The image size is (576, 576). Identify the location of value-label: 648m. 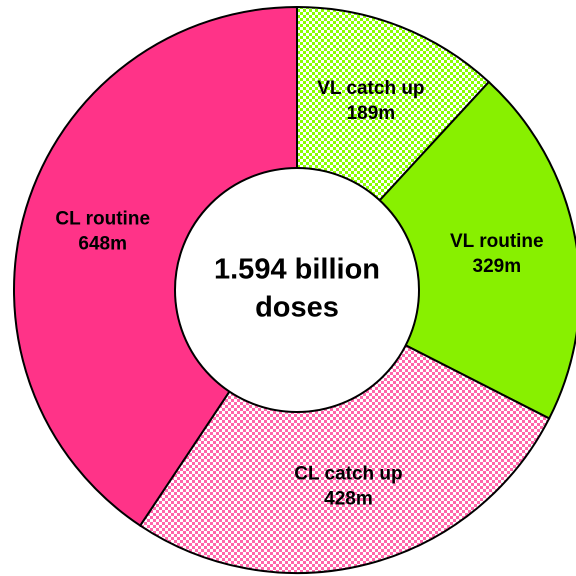
(102, 243).